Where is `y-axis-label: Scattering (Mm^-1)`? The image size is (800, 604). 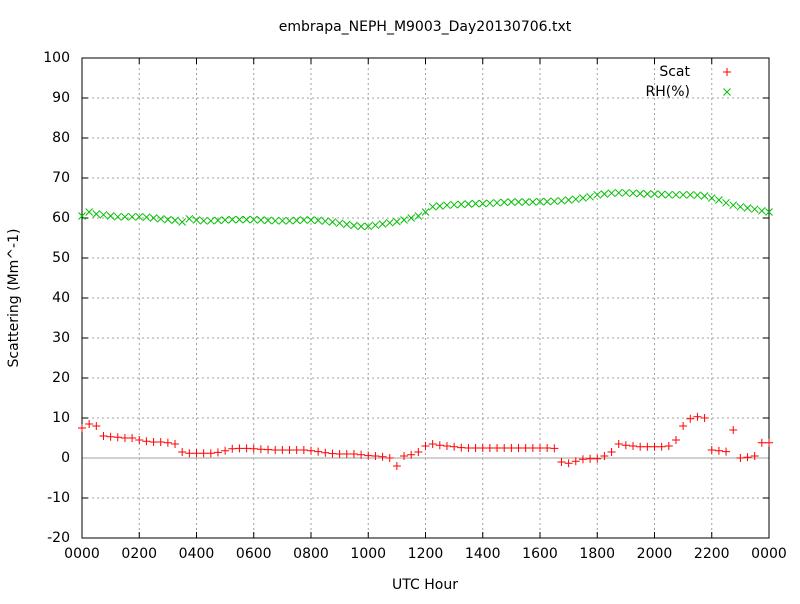 y-axis-label: Scattering (Mm^-1) is located at coordinates (14, 298).